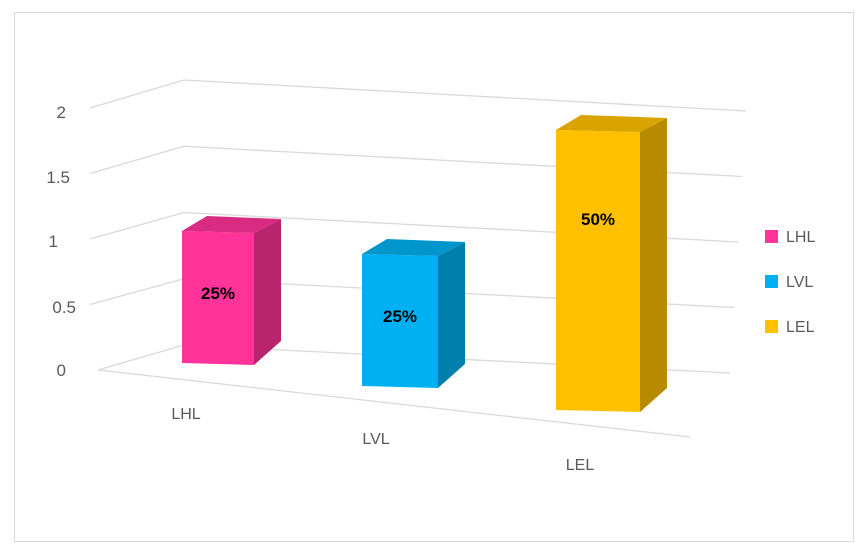 The height and width of the screenshot is (544, 868). I want to click on data-label-lvl: 25%, so click(400, 316).